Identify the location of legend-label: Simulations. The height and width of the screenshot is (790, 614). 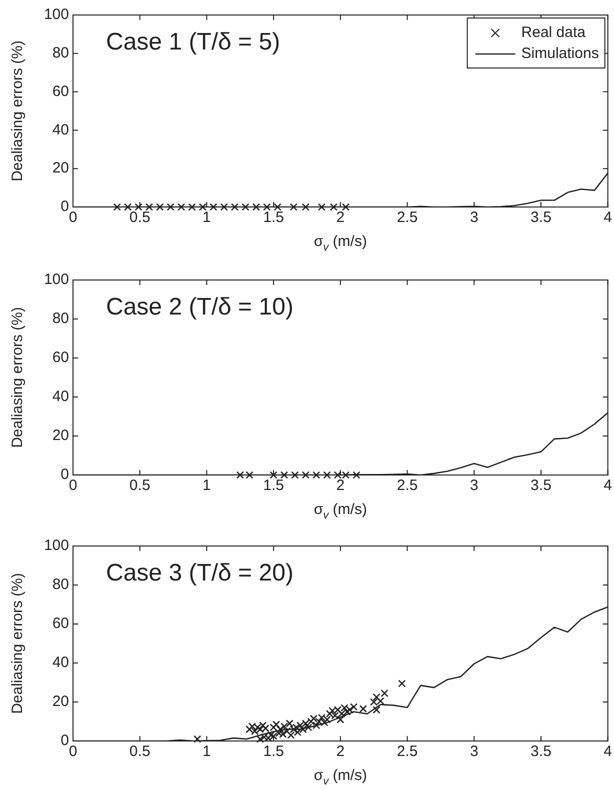
(560, 53).